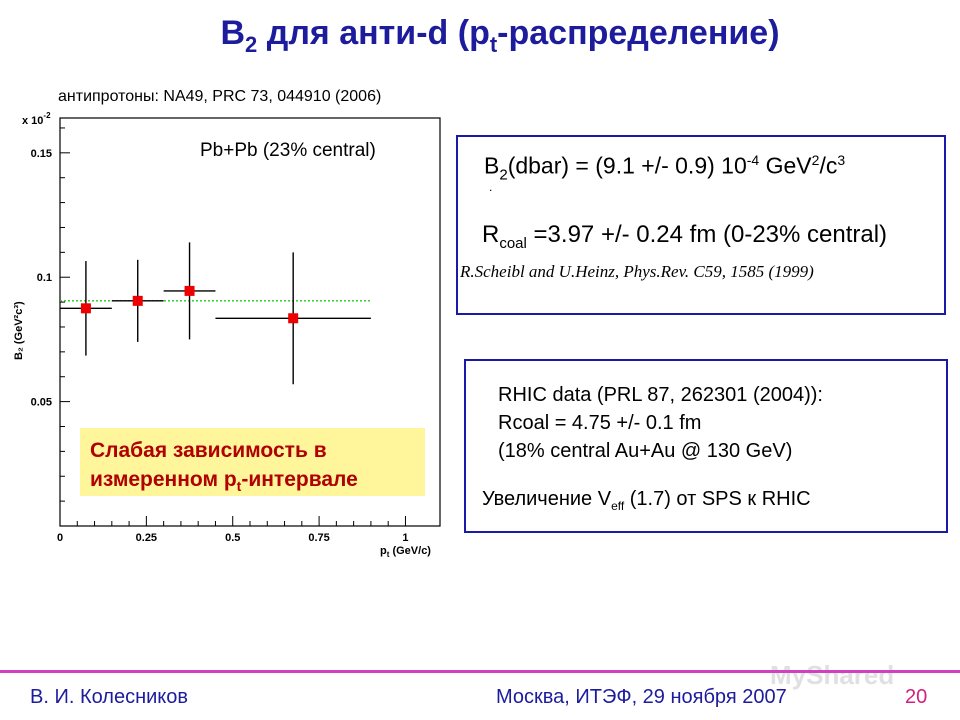 The height and width of the screenshot is (720, 960). What do you see at coordinates (660, 395) in the screenshot?
I see `rhic-line-1: RHIC data (PRL 87, 262301 (2004)):` at bounding box center [660, 395].